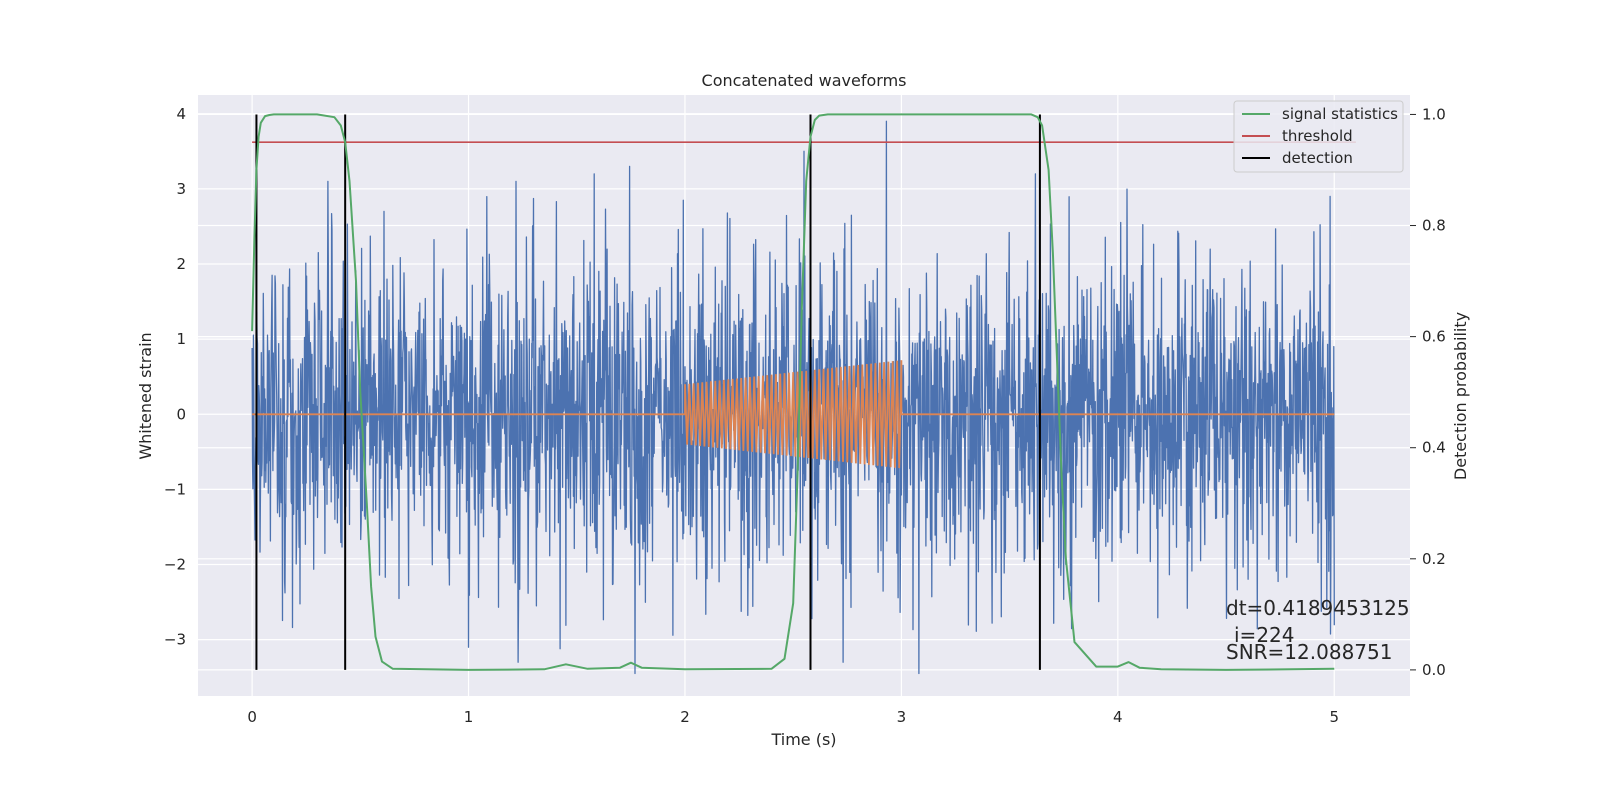 This screenshot has width=1600, height=800. What do you see at coordinates (1318, 608) in the screenshot?
I see `annotation-dt: dt=0.4189453125` at bounding box center [1318, 608].